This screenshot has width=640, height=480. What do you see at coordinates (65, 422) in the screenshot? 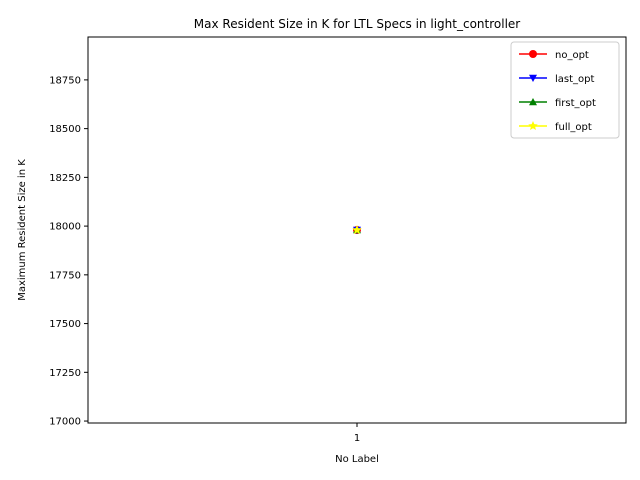
I see `y-tick-label: 17000` at bounding box center [65, 422].